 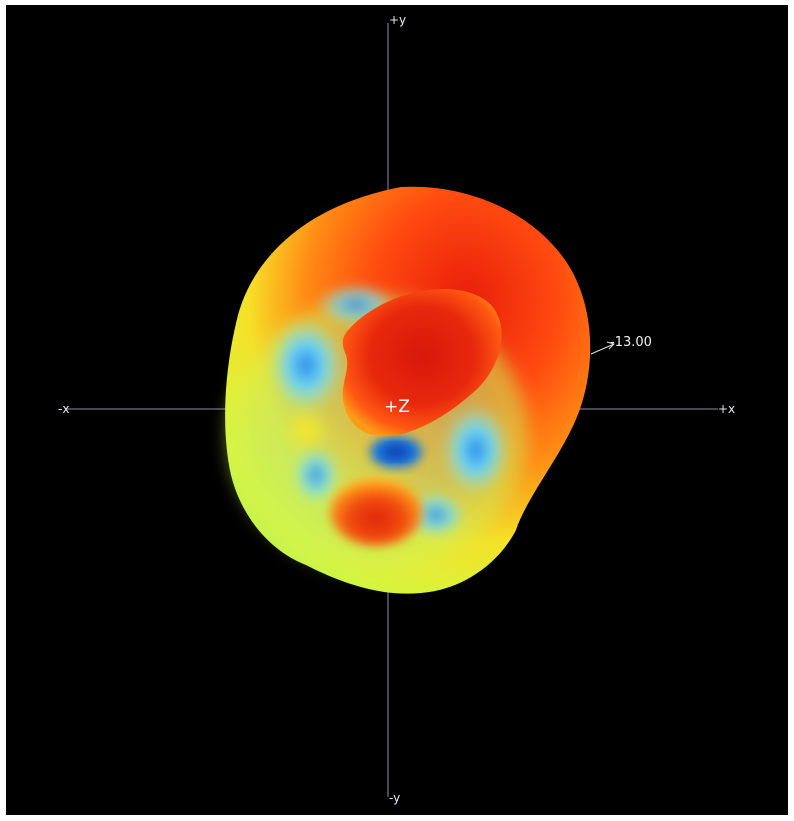 I want to click on pattern-null-lower-left, so click(x=316, y=475).